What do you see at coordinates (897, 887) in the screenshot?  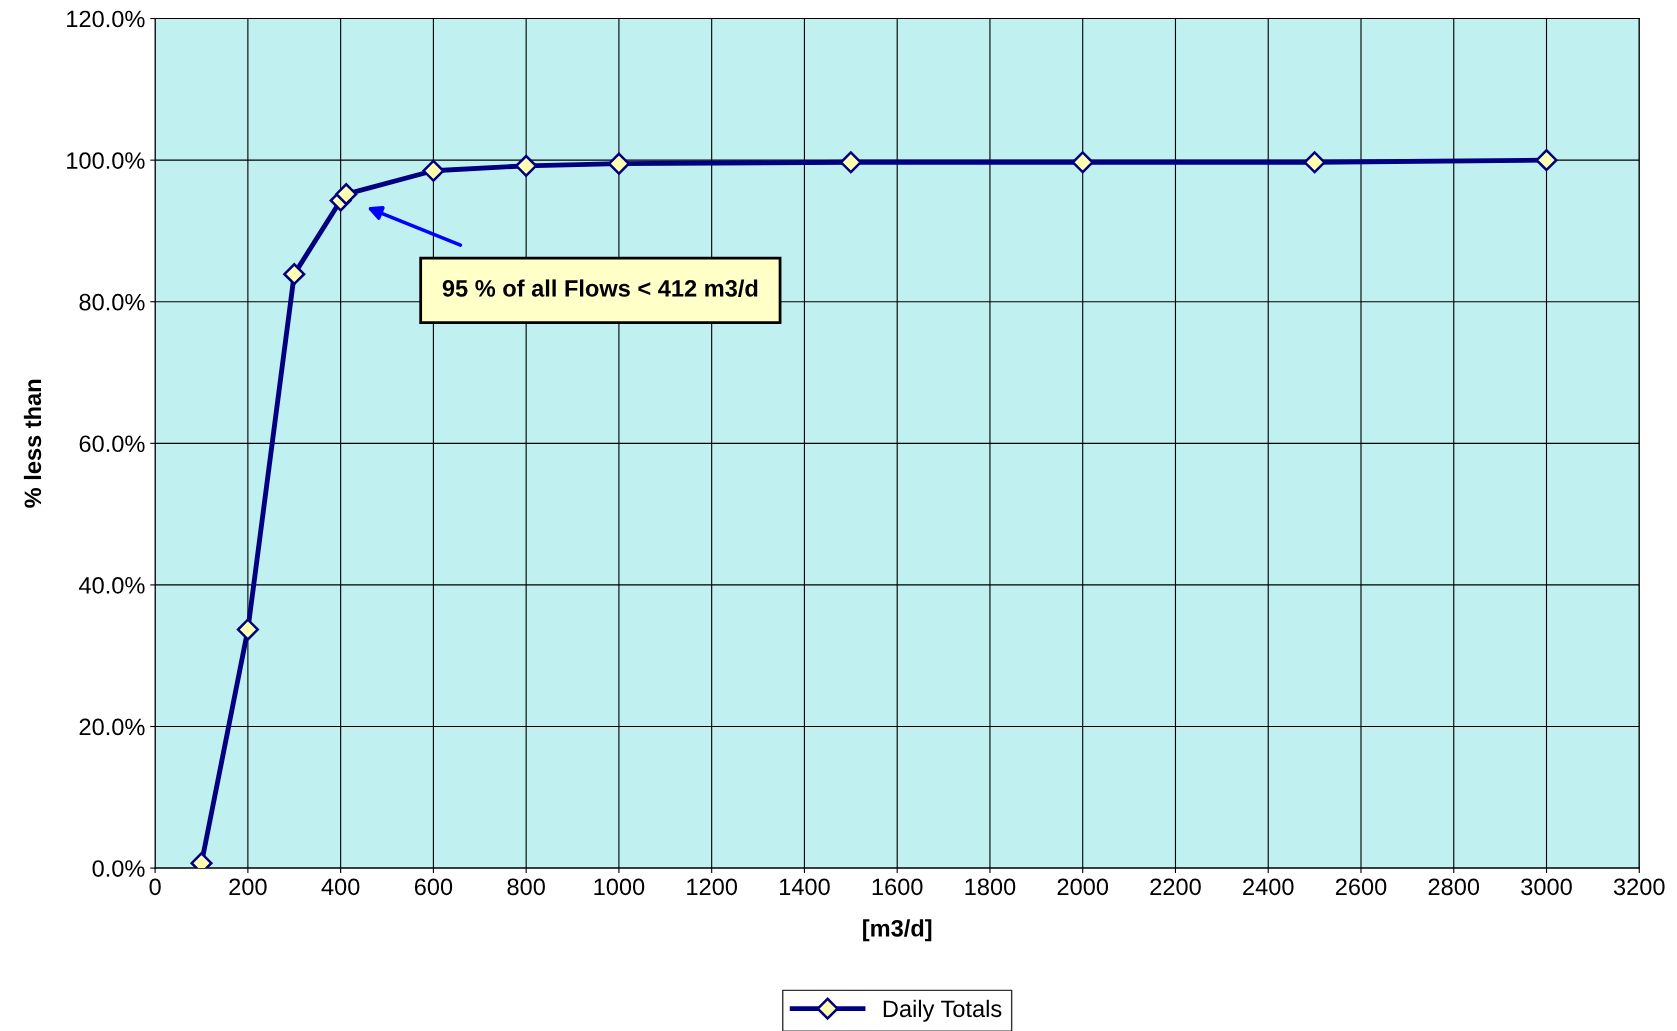 I see `x-tick-label: 1600` at bounding box center [897, 887].